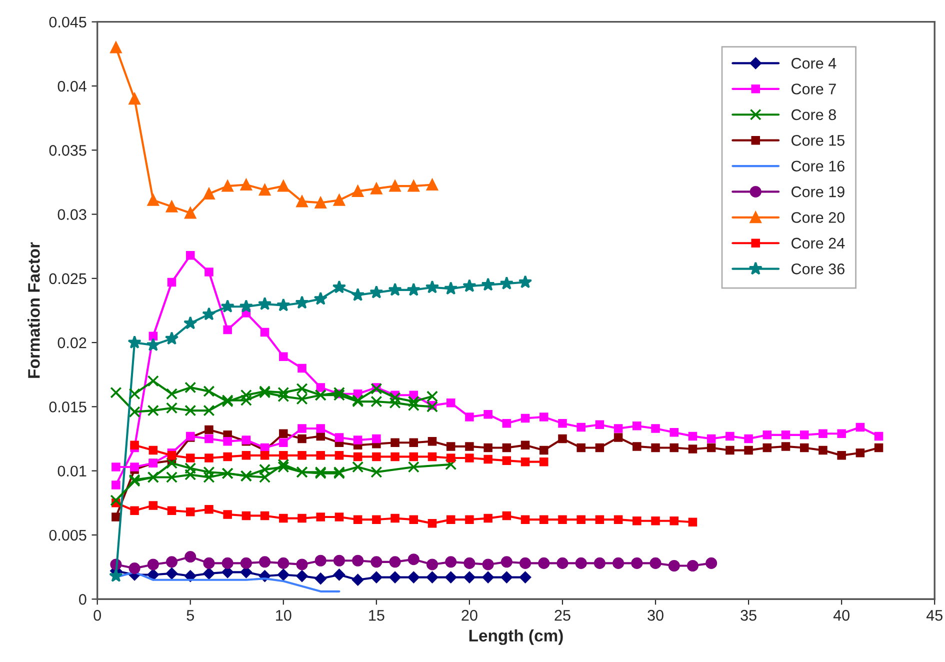 This screenshot has height=662, width=945. I want to click on x-tick-label: 10, so click(284, 615).